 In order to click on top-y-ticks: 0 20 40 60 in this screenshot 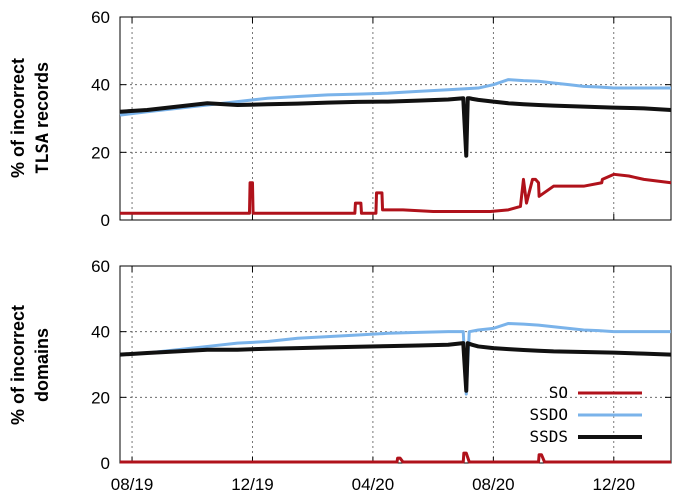, I will do `click(100, 119)`.